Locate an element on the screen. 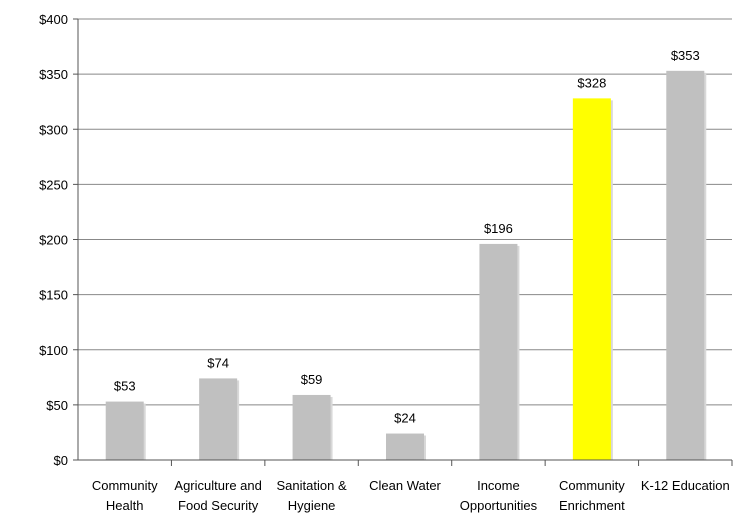 The image size is (755, 516). y-tick-label: $150 is located at coordinates (53, 295).